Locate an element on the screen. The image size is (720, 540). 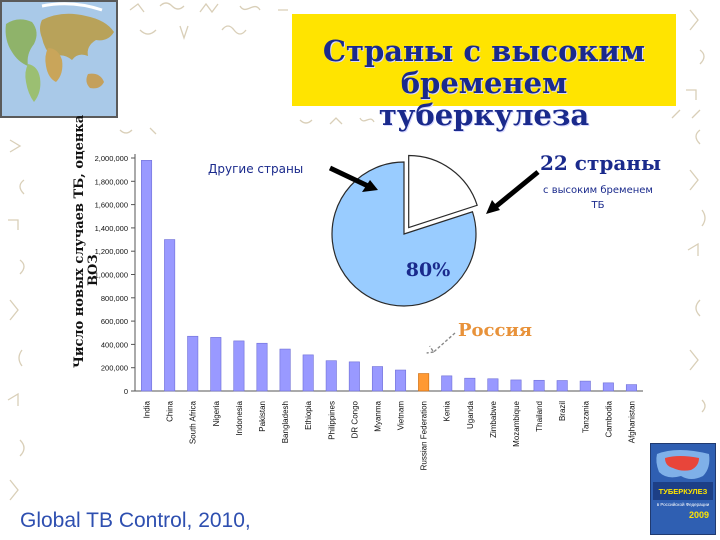
bar-russian-federation is located at coordinates (424, 382).